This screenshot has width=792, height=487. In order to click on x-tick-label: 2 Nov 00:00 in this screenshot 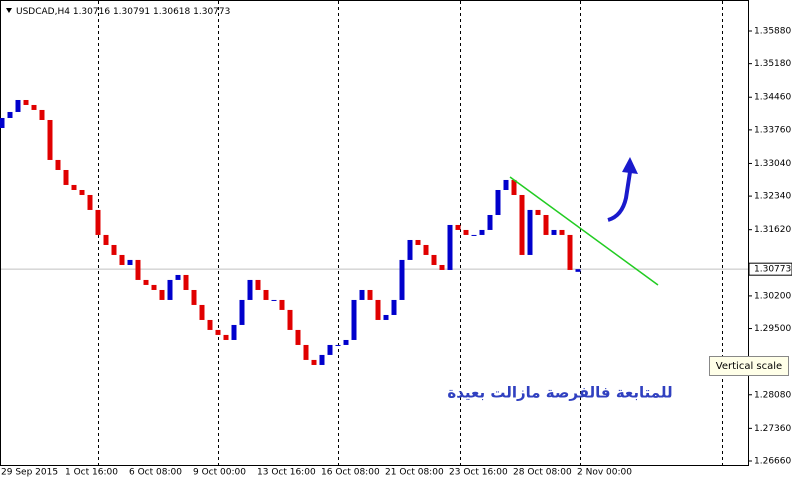, I will do `click(604, 473)`.